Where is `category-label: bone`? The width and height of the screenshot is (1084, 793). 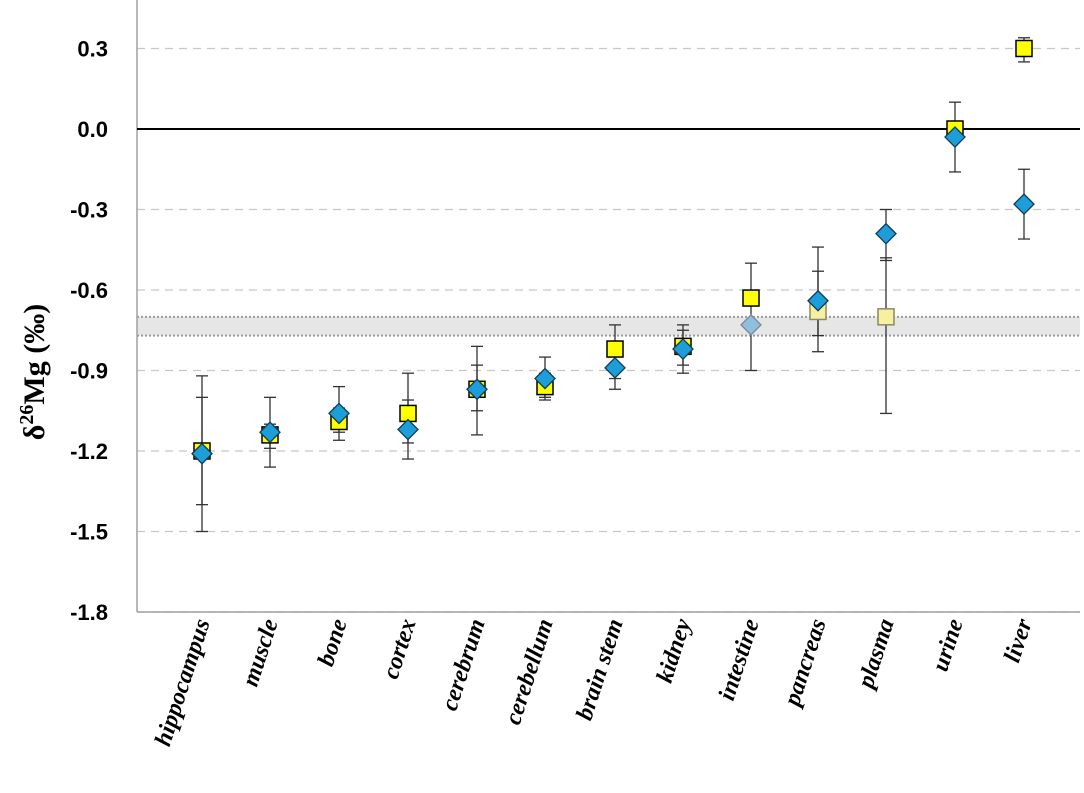
category-label: bone is located at coordinates (333, 642).